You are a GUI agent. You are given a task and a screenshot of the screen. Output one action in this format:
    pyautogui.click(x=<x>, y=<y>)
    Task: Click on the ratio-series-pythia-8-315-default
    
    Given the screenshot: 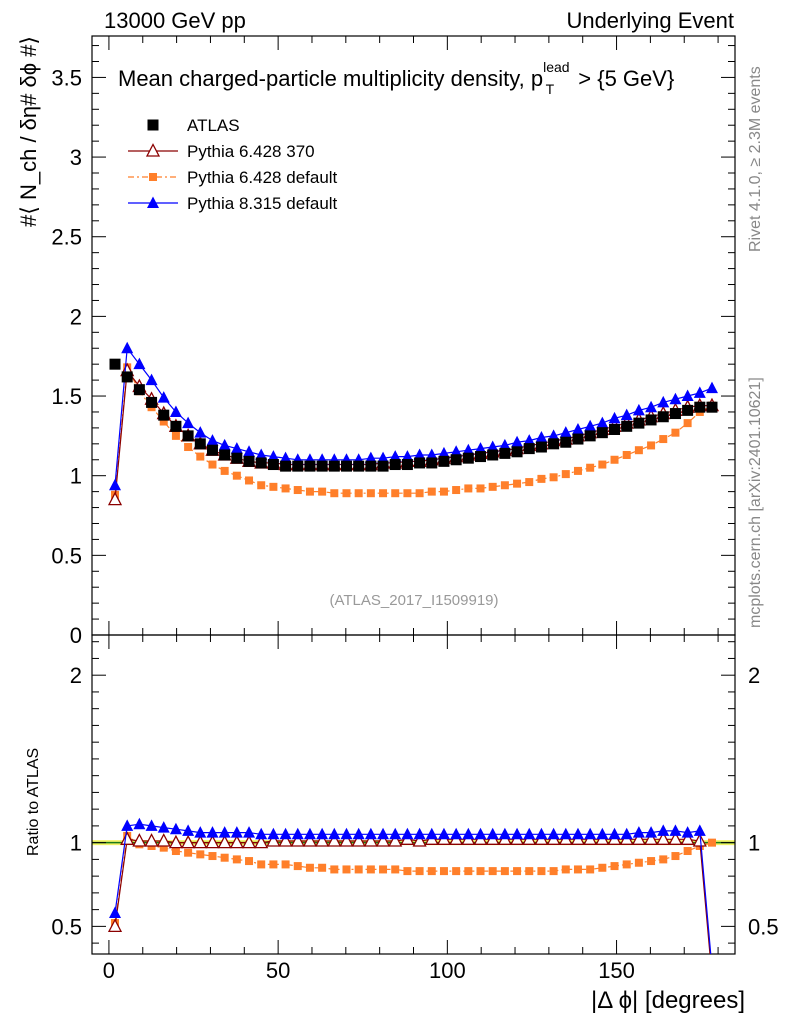 What is the action you would take?
    pyautogui.click(x=410, y=885)
    